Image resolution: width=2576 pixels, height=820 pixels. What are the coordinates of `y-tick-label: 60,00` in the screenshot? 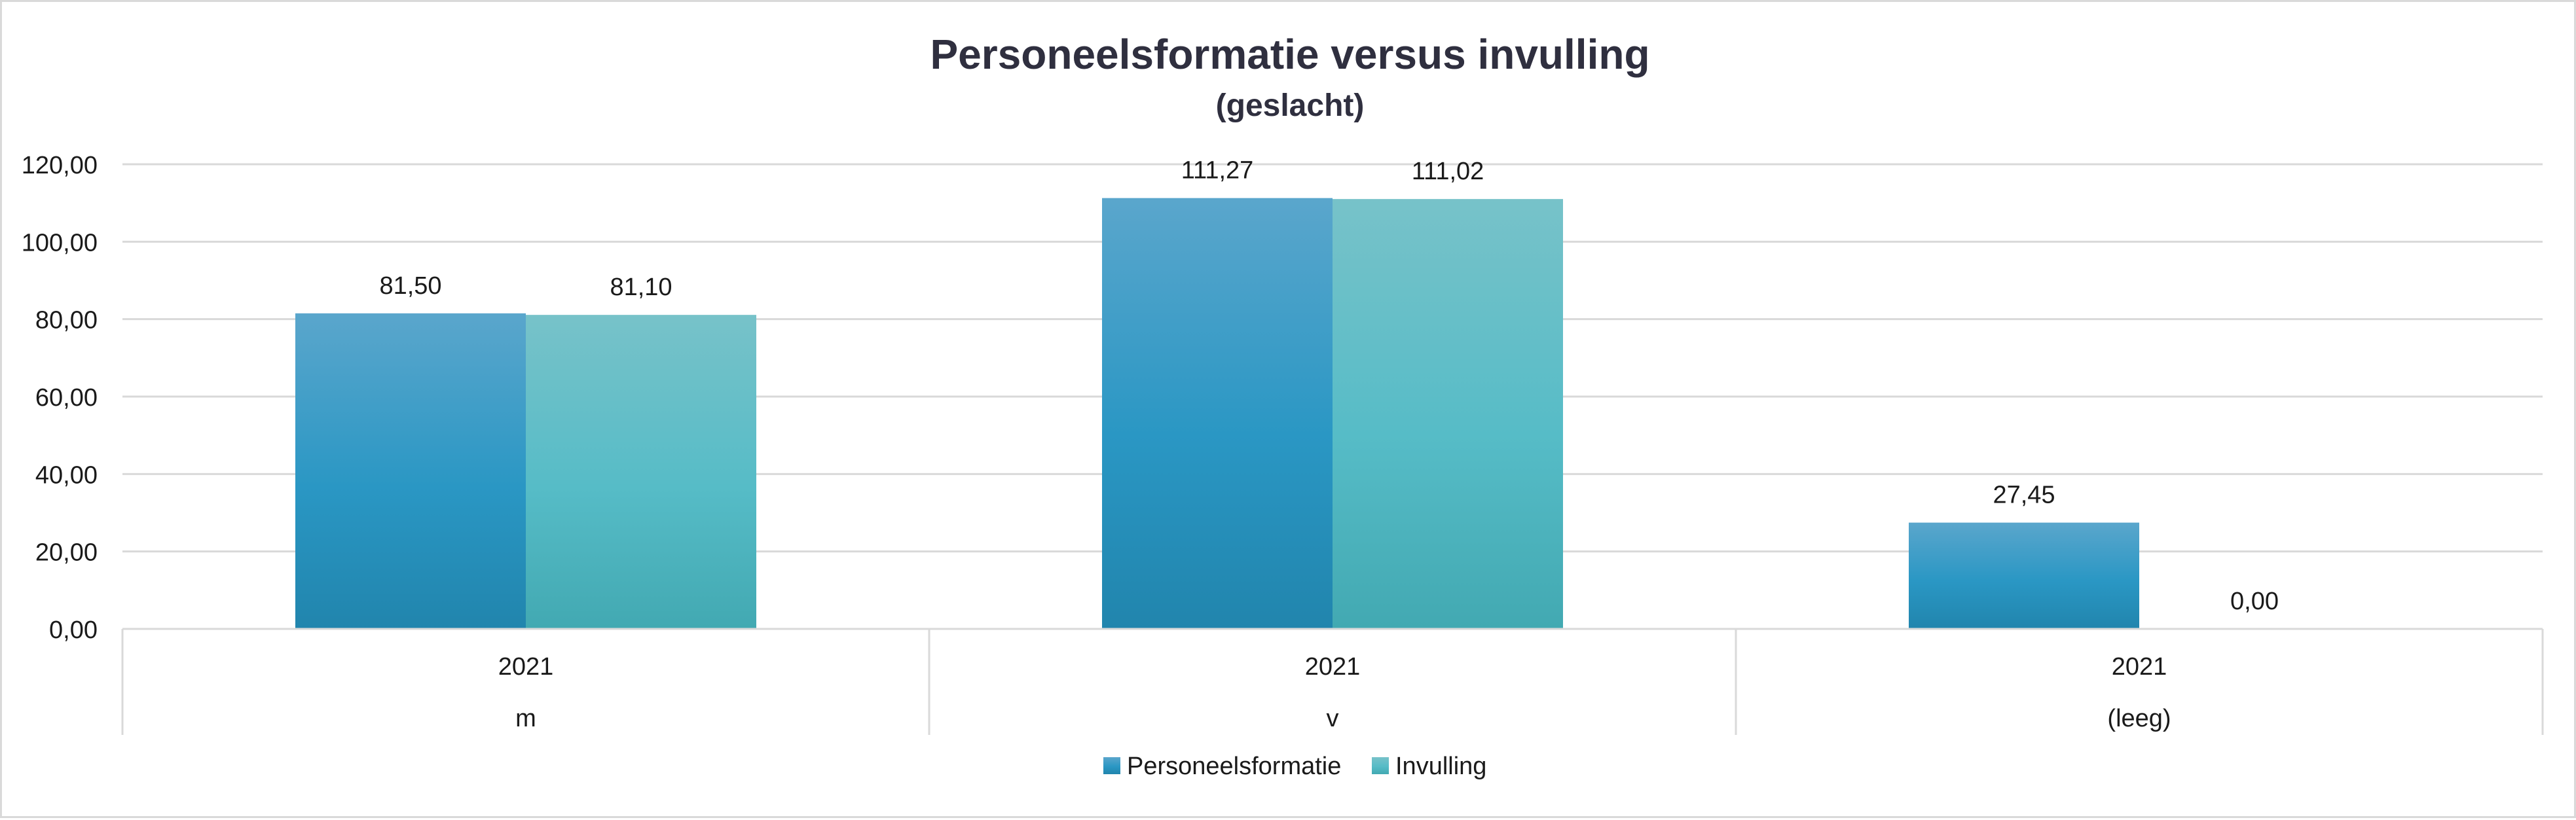 It's located at (66, 398).